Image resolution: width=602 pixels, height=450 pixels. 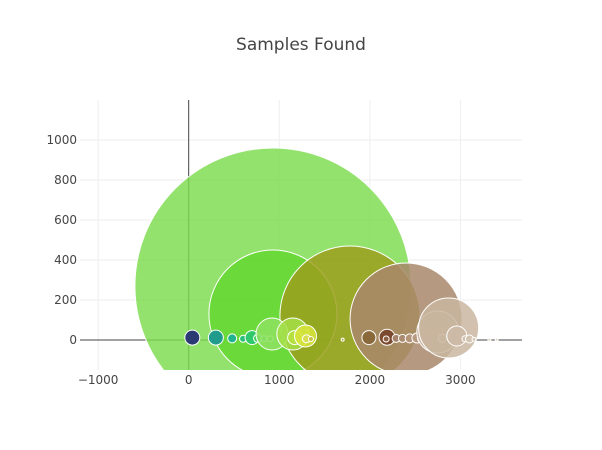 What do you see at coordinates (279, 380) in the screenshot?
I see `x-tick-label: 1000` at bounding box center [279, 380].